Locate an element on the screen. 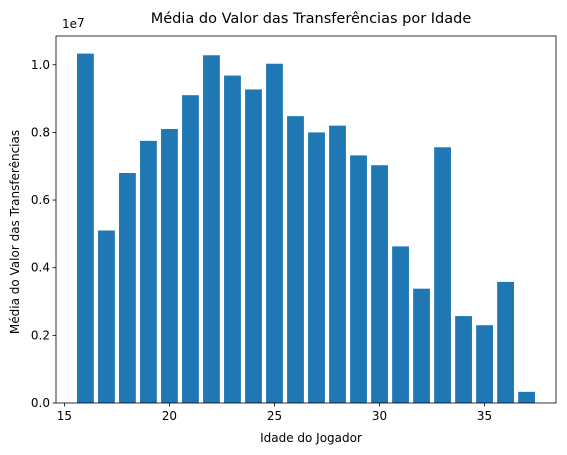 This screenshot has width=567, height=455. y-axis-offset-label: 1e7 is located at coordinates (73, 23).